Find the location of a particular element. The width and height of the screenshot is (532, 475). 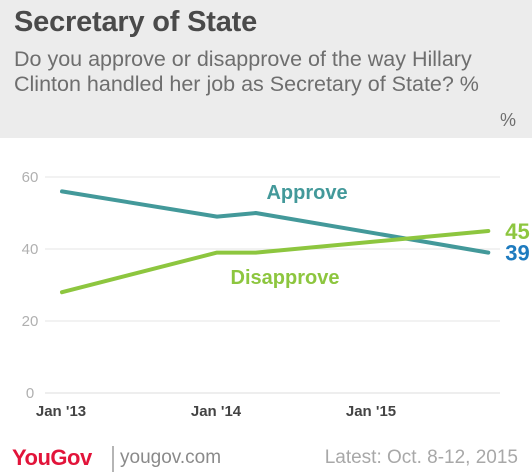

y-tick-label: 20 is located at coordinates (30, 321).